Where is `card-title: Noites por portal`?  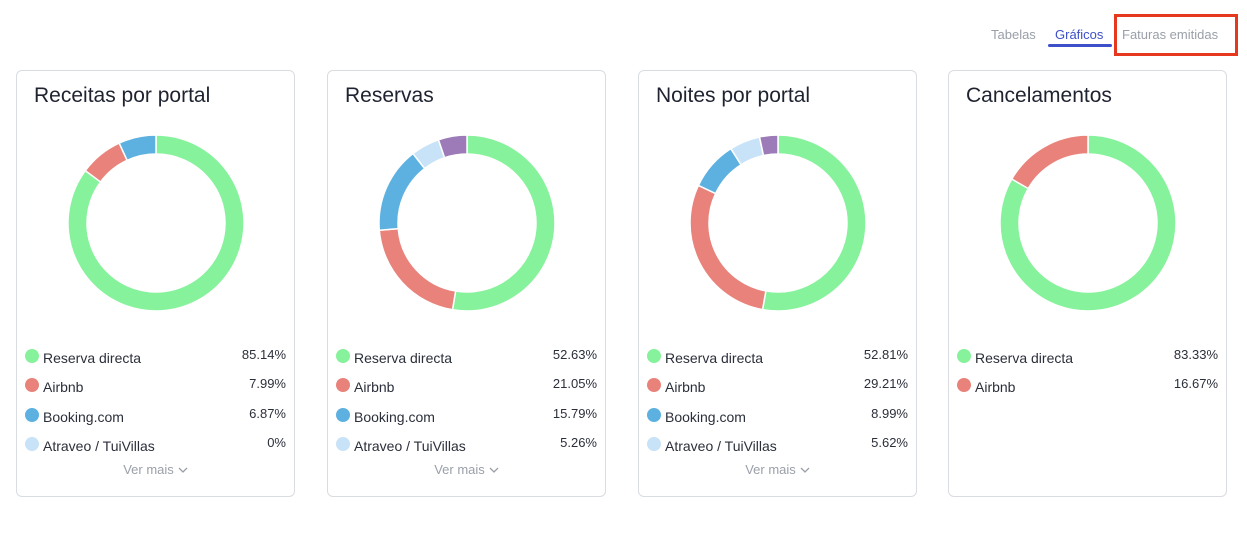 card-title: Noites por portal is located at coordinates (733, 95).